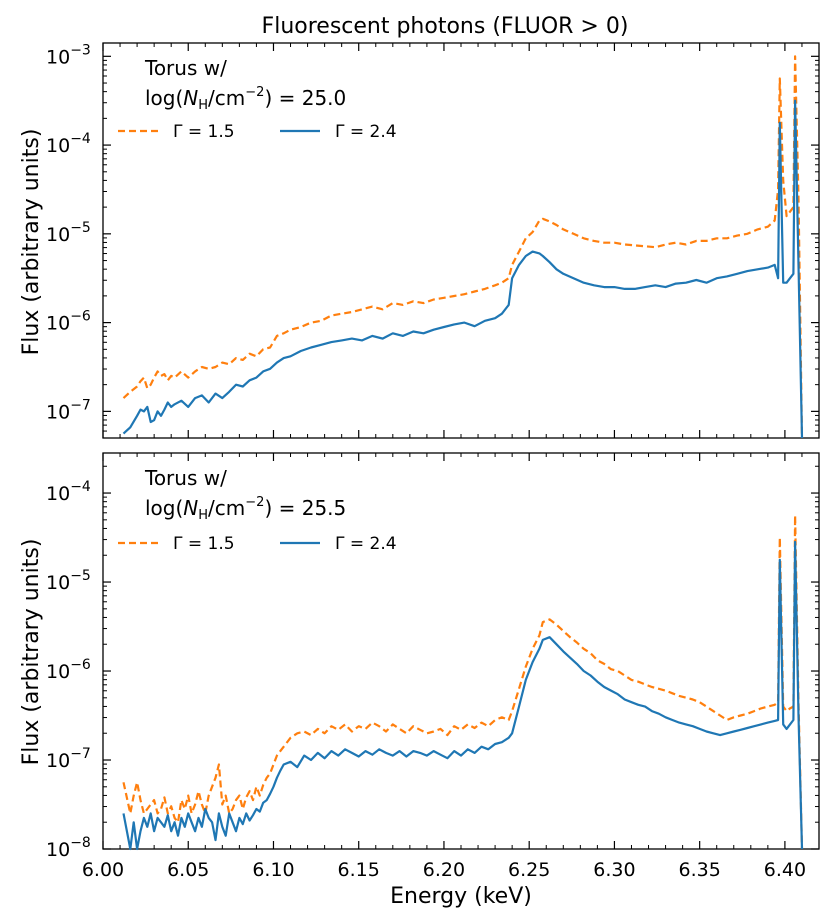 The height and width of the screenshot is (923, 830). I want to click on x-tick-label: 6.40, so click(785, 870).